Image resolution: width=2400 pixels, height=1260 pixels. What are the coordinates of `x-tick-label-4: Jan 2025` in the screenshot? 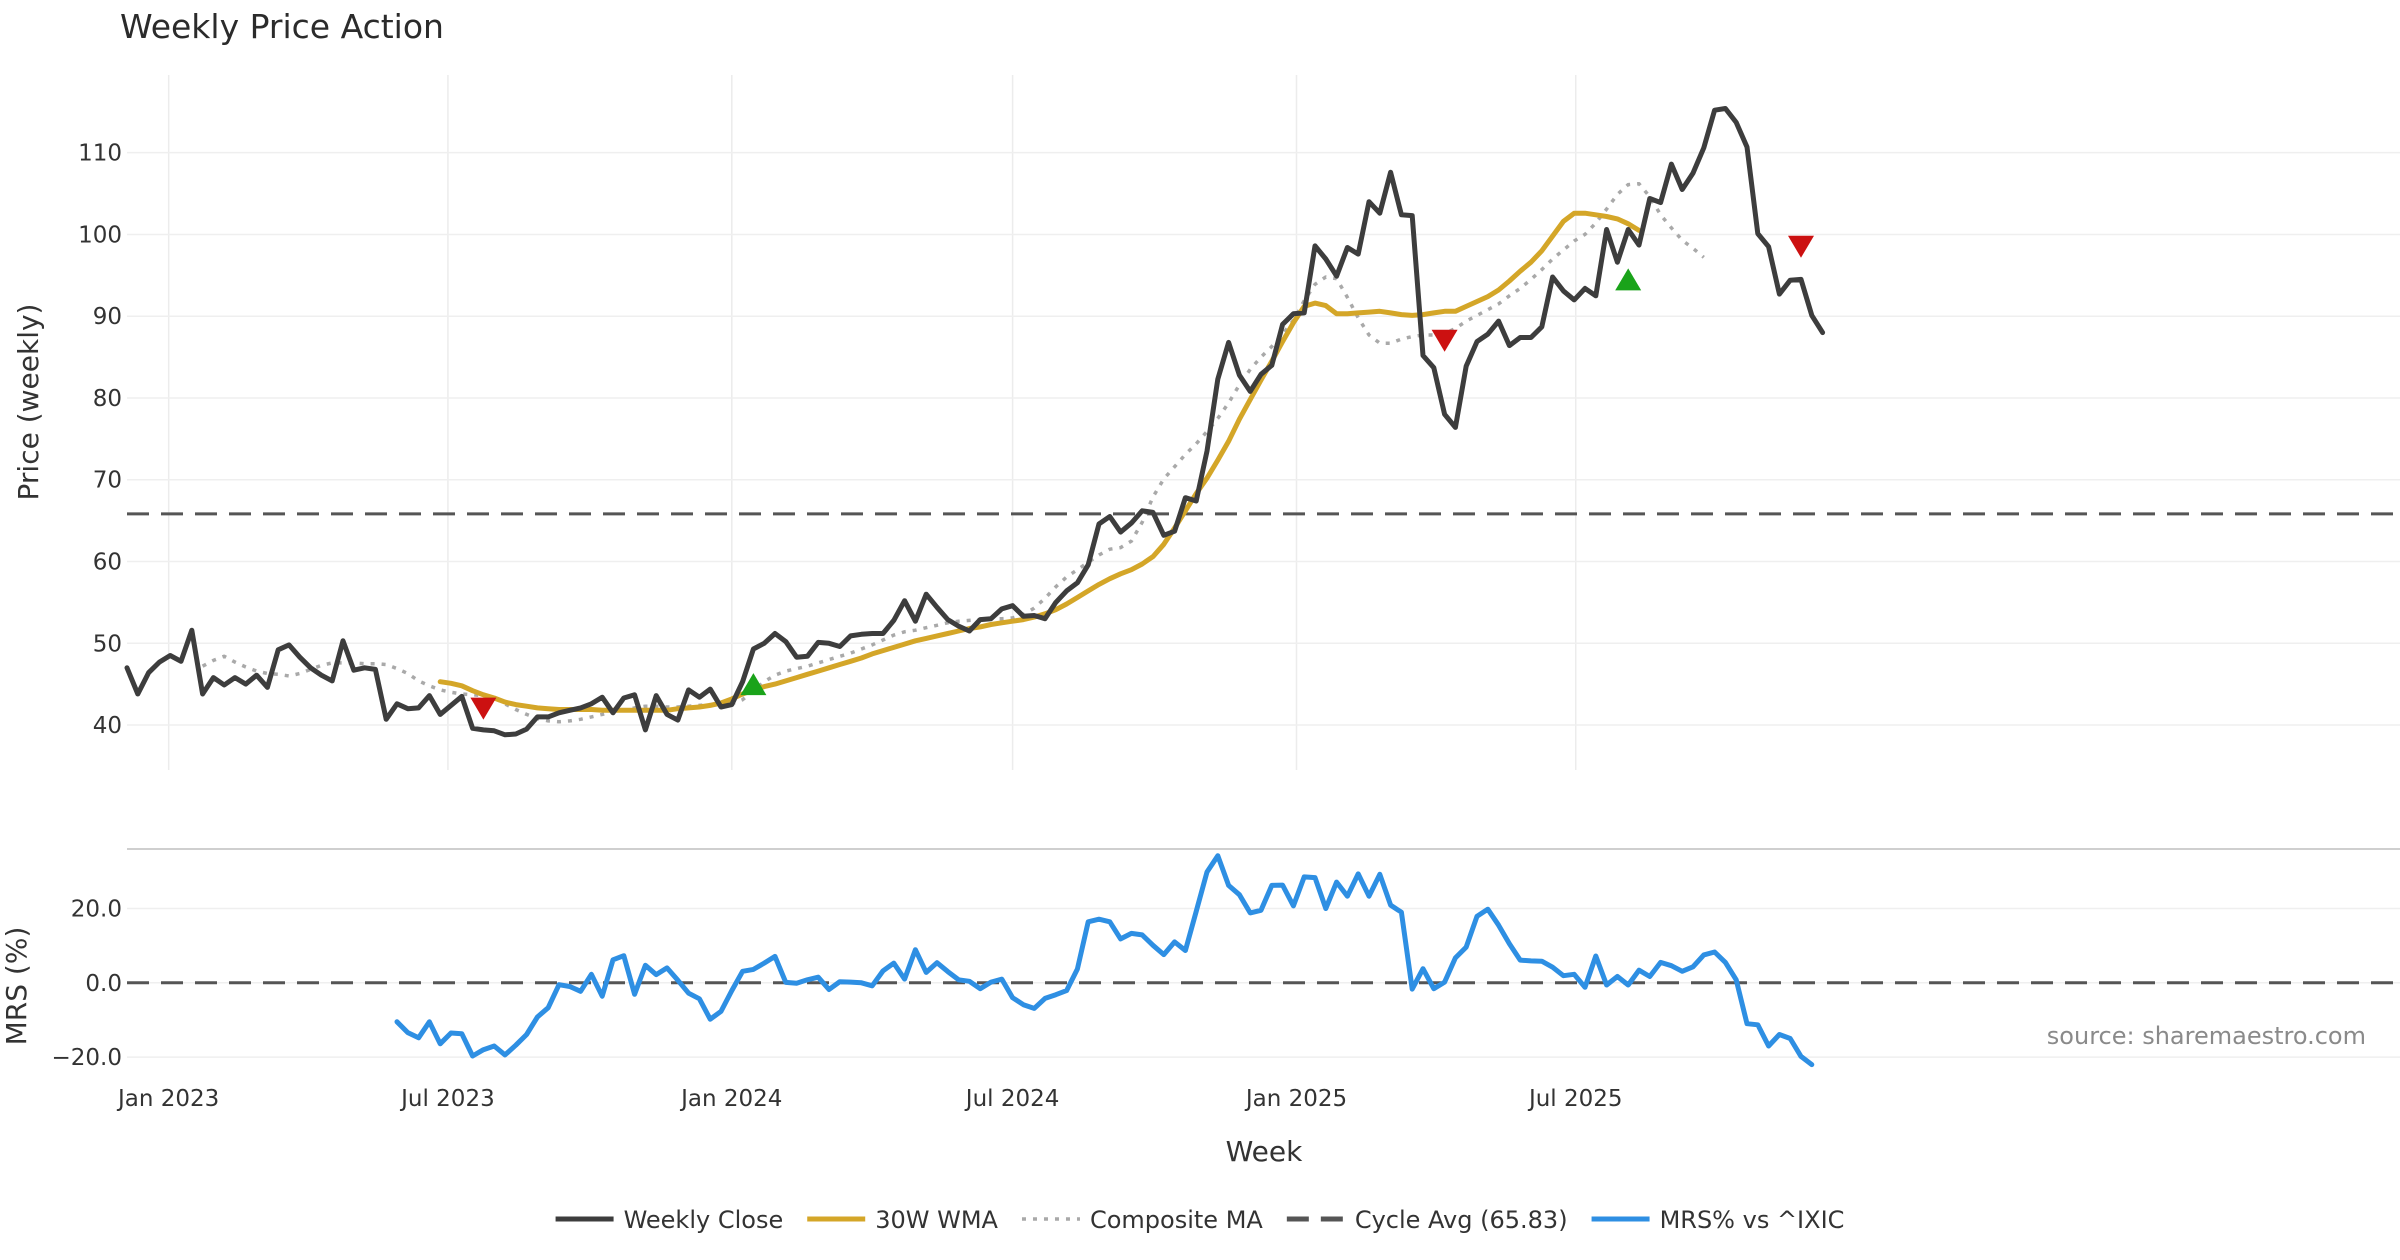 It's located at (1295, 1099).